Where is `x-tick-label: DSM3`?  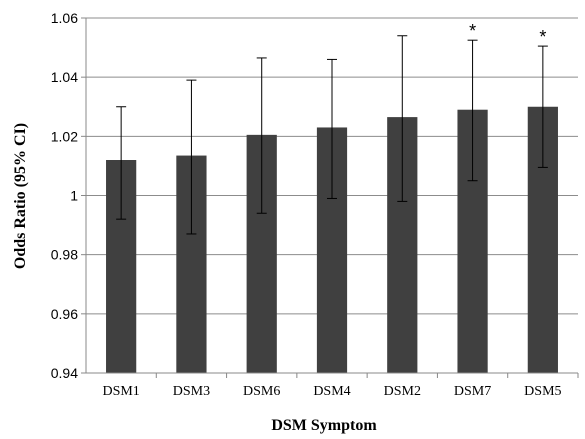
x-tick-label: DSM3 is located at coordinates (191, 391).